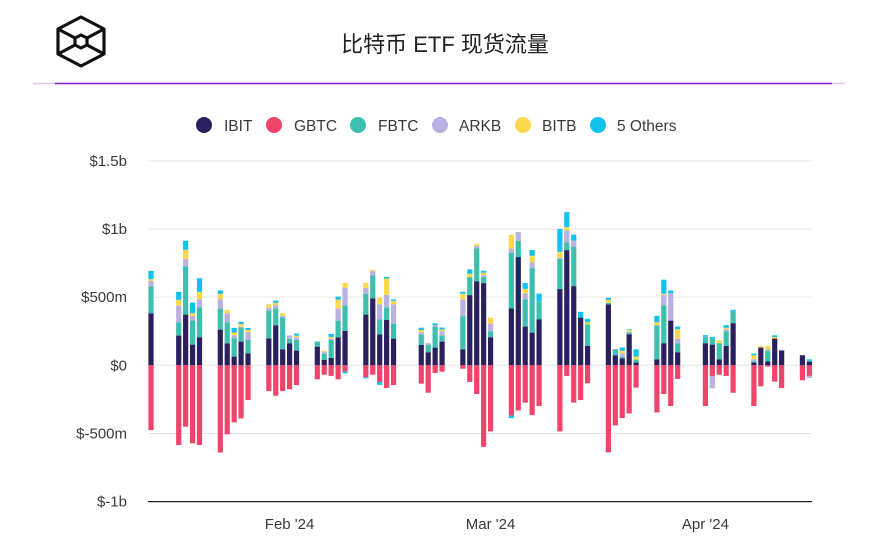 Image resolution: width=889 pixels, height=548 pixels. What do you see at coordinates (224, 126) in the screenshot?
I see `legend-item-ibit: IBIT` at bounding box center [224, 126].